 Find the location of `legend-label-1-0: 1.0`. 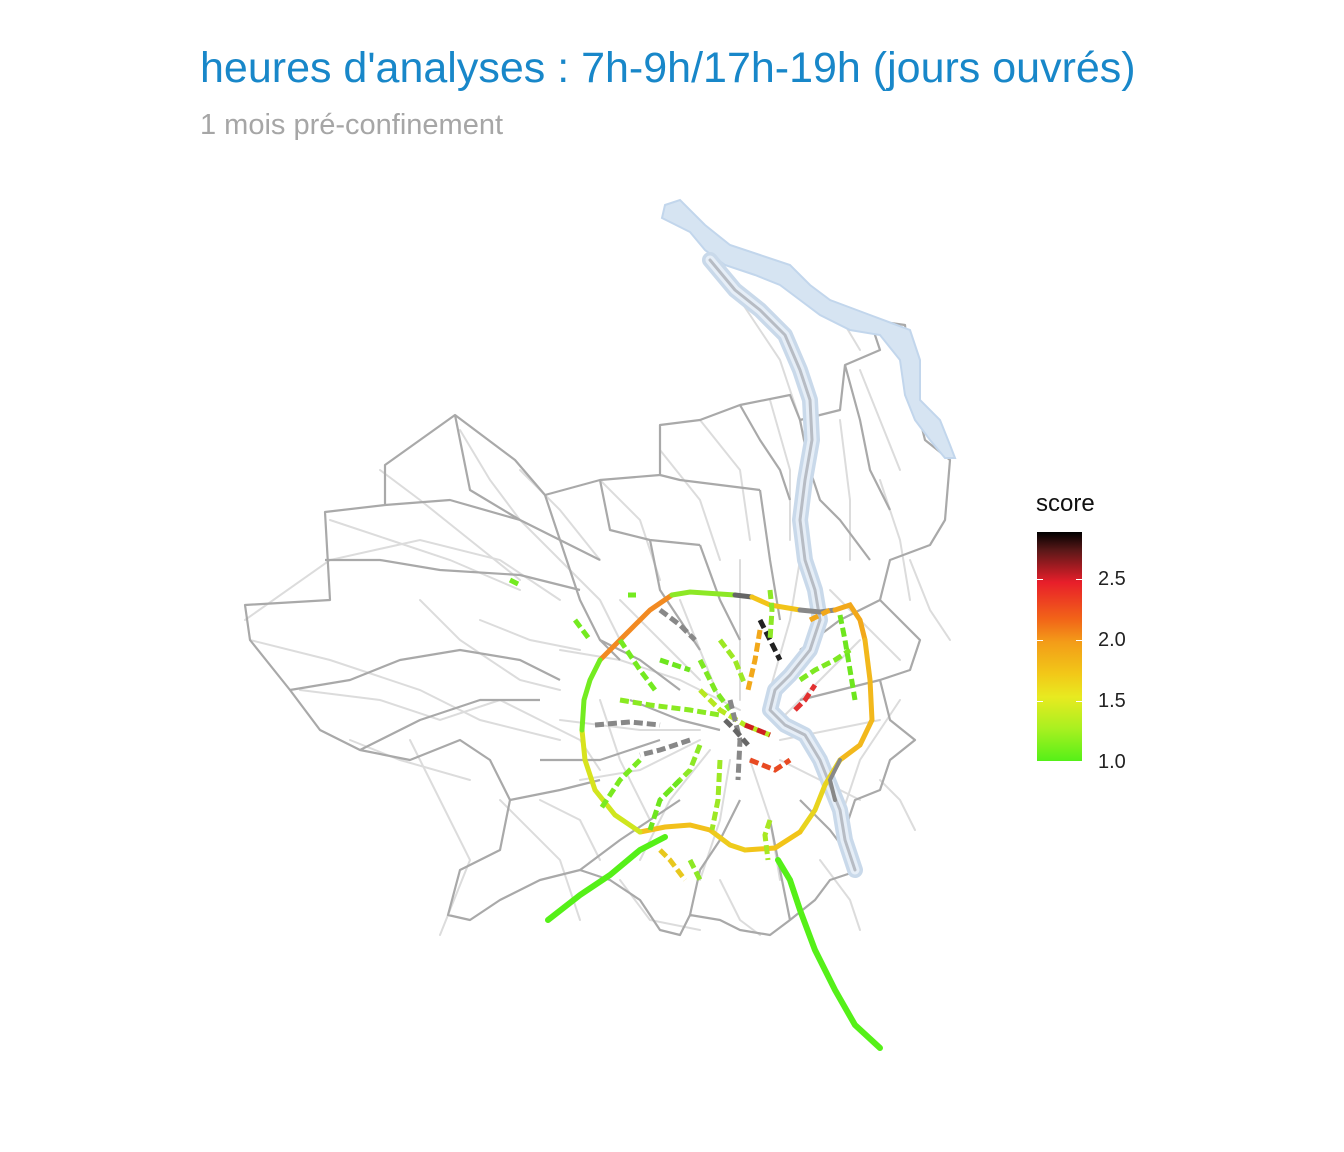

legend-label-1-0: 1.0 is located at coordinates (1112, 762).